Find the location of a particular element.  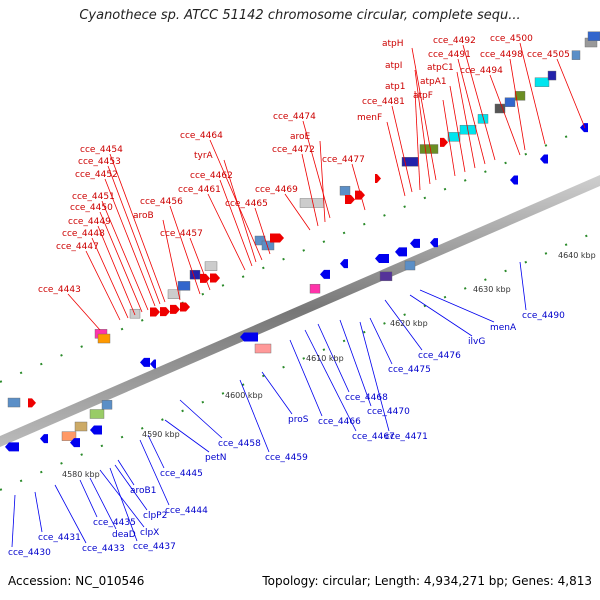

gene-label-atp1: atp1 is located at coordinates (395, 87).